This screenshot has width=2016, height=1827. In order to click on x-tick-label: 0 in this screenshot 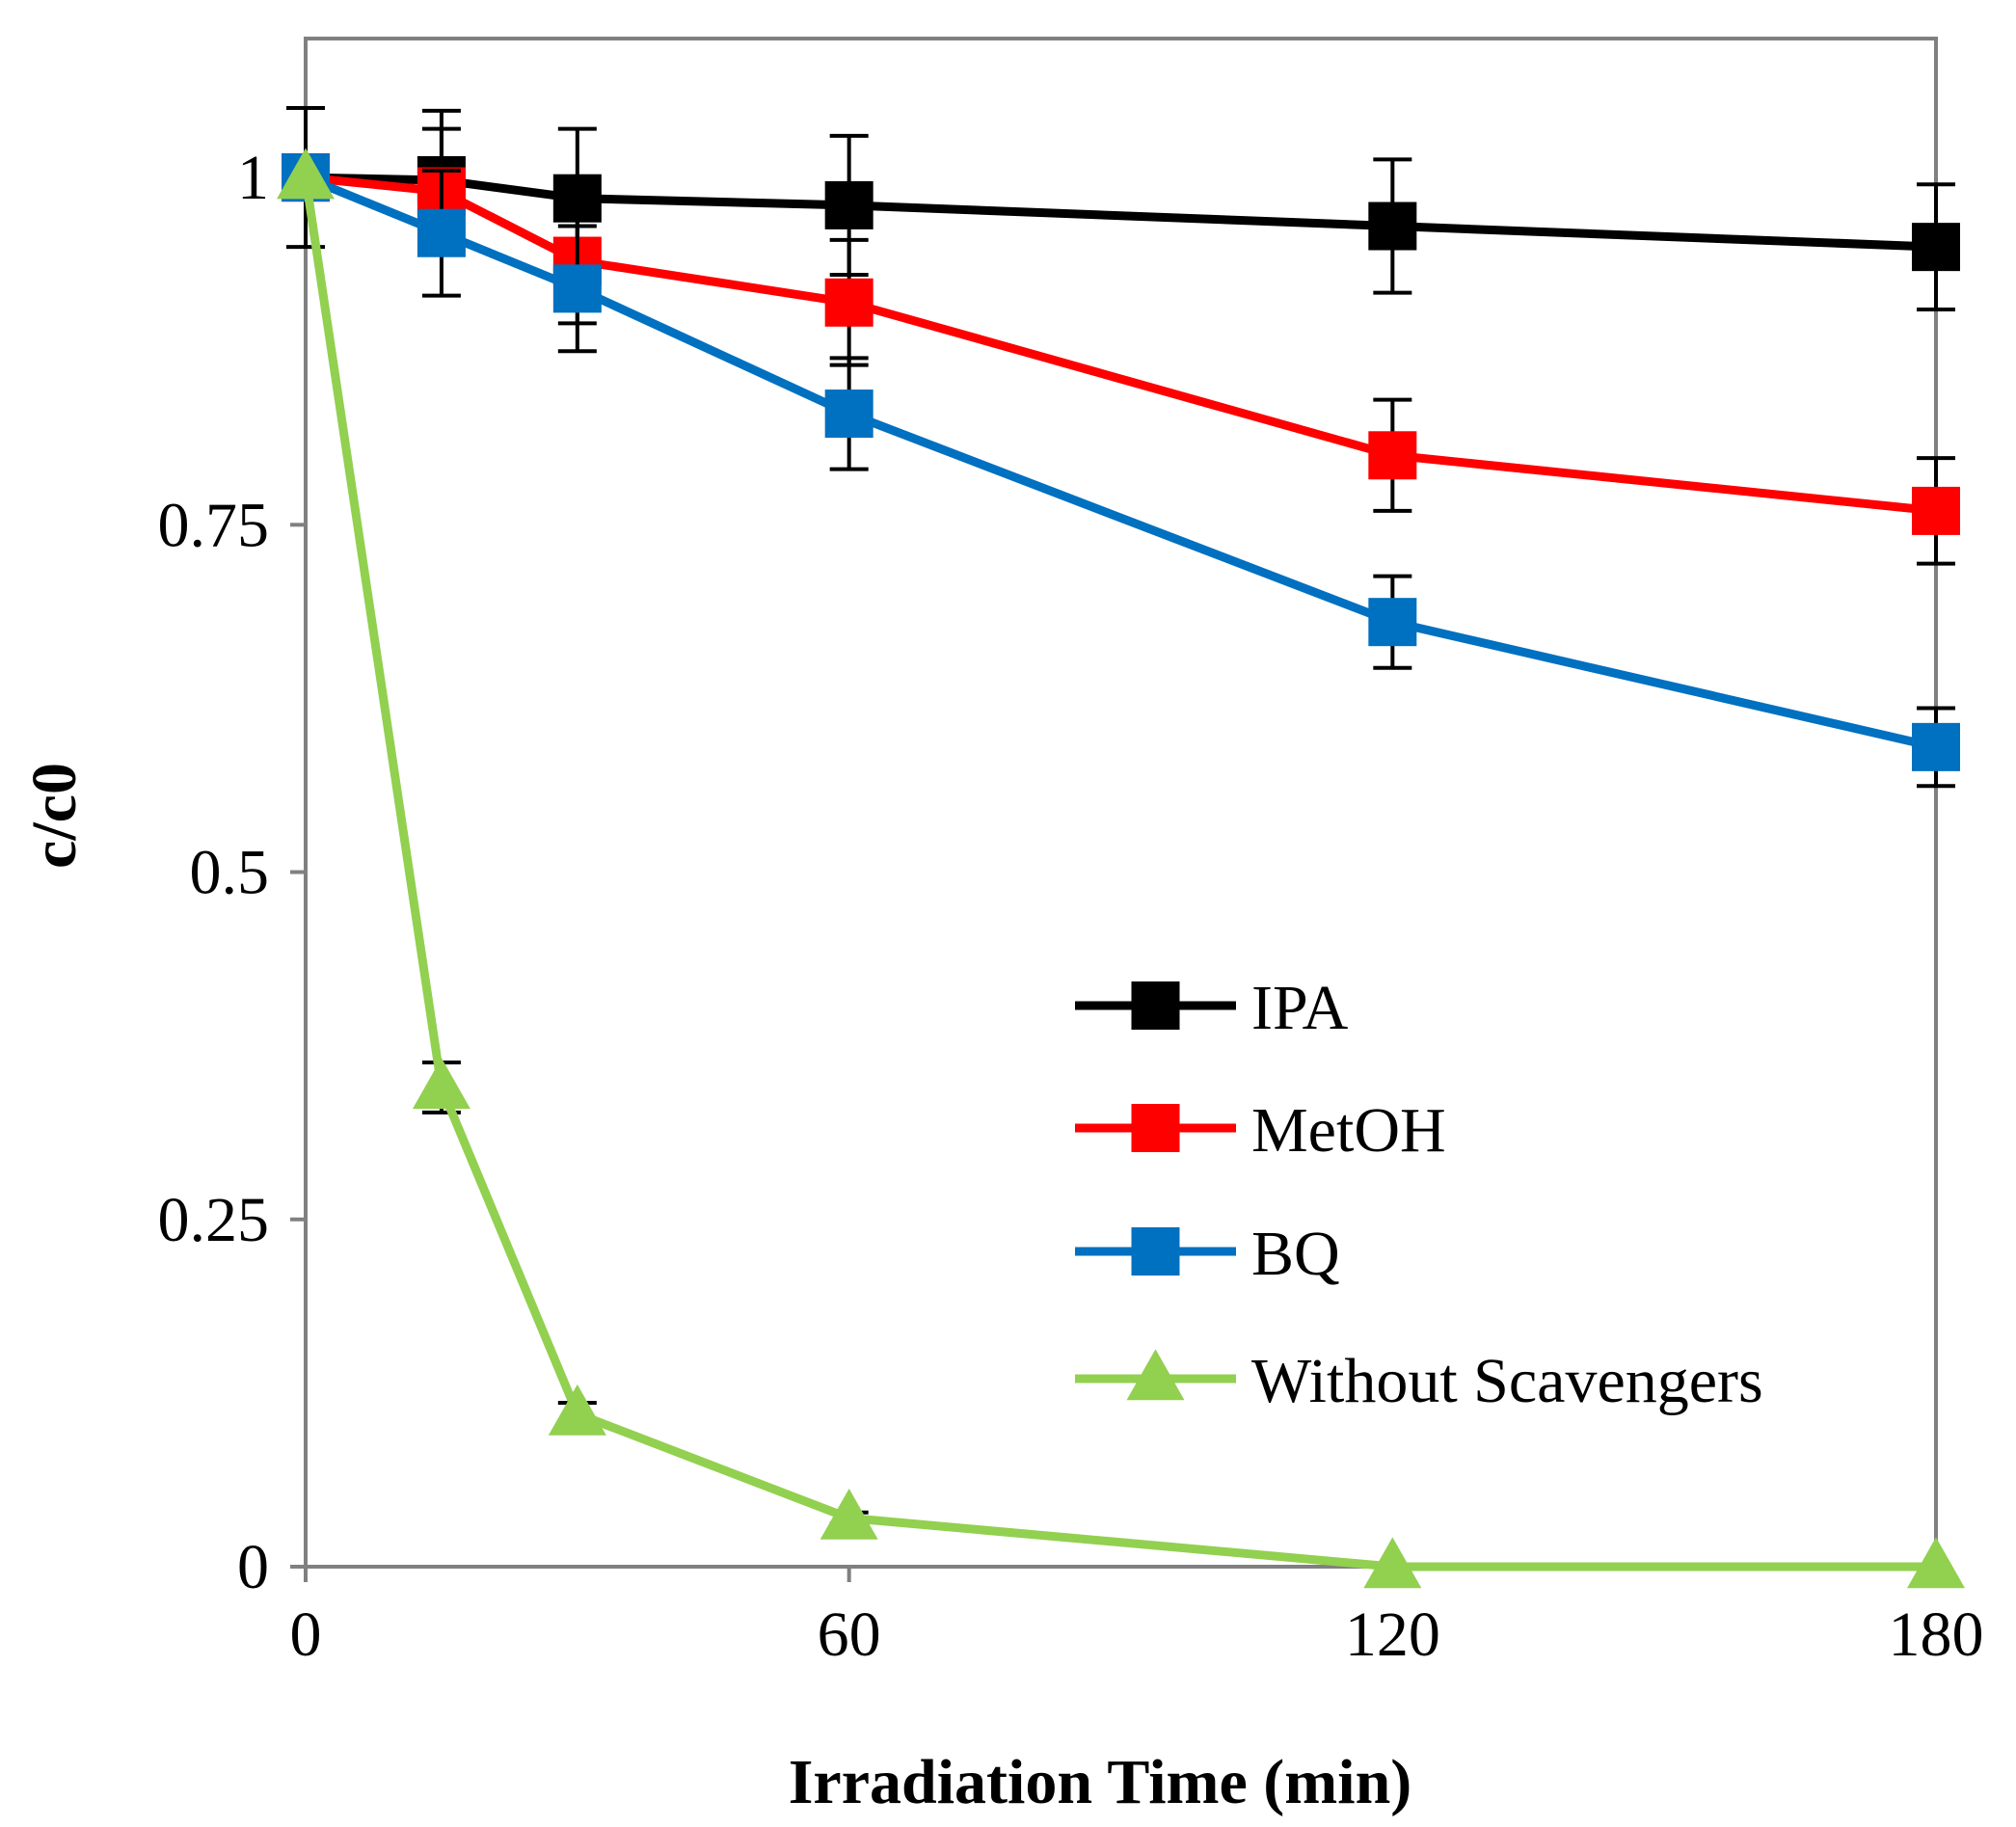, I will do `click(306, 1635)`.